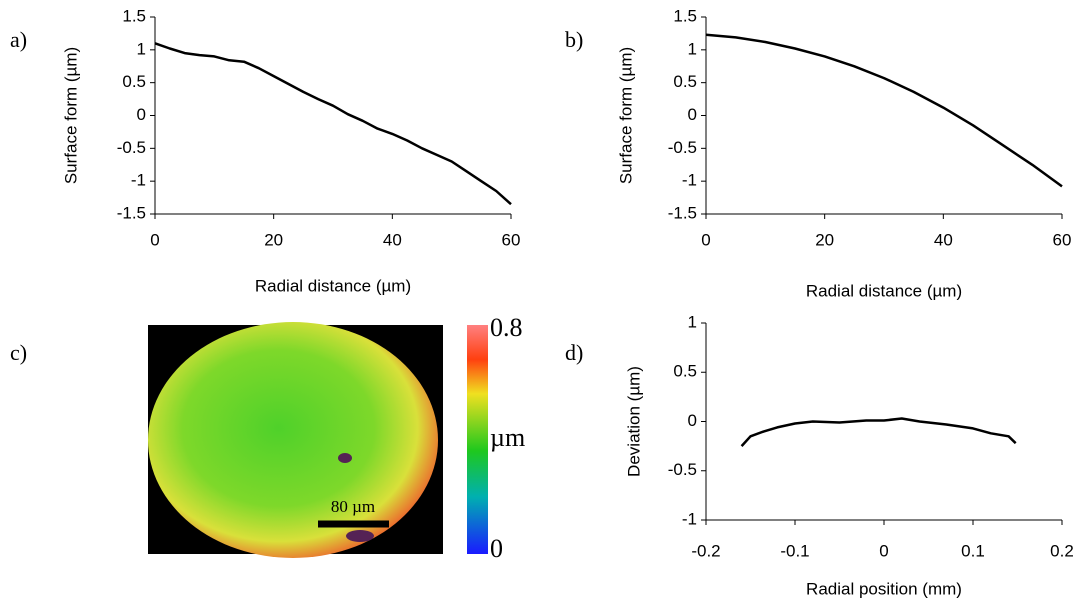 This screenshot has height=605, width=1078. I want to click on colorbar-tick-label: 0.8, so click(506, 327).